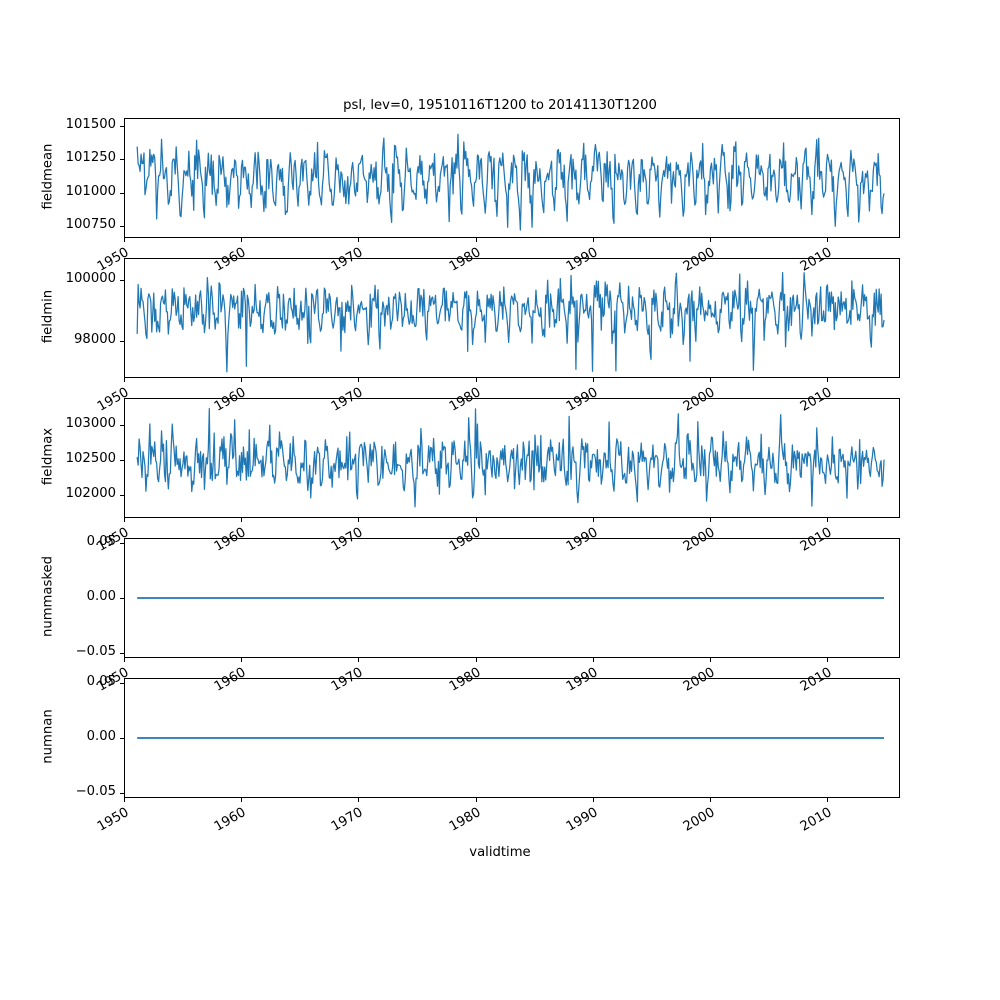 The height and width of the screenshot is (1000, 1000). I want to click on x-axis-label: validtime, so click(500, 852).